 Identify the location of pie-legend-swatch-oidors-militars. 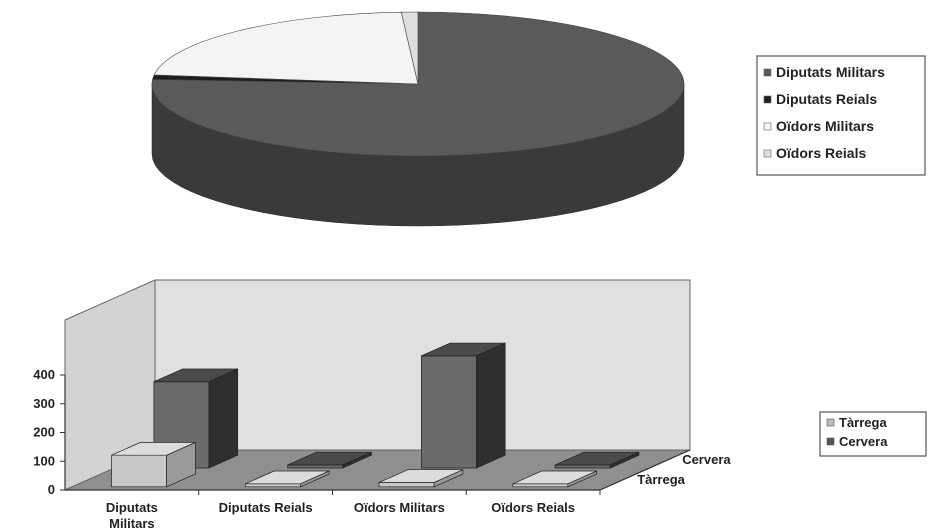
(767, 126).